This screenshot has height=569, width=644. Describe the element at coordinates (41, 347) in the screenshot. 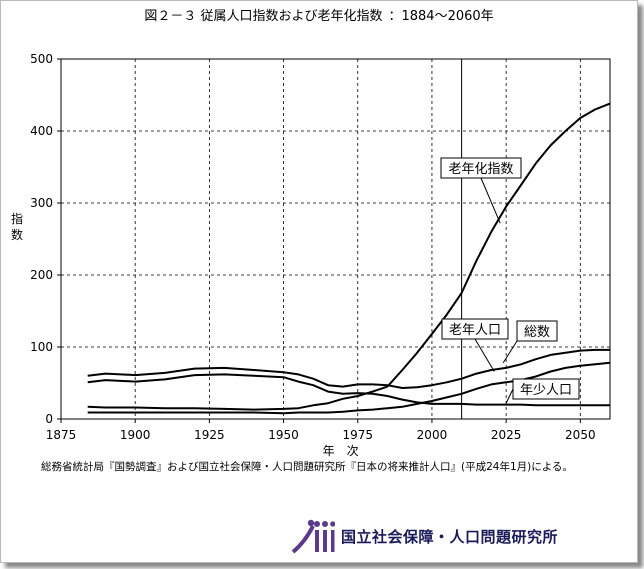

I see `y-tick-label: 100` at that location.